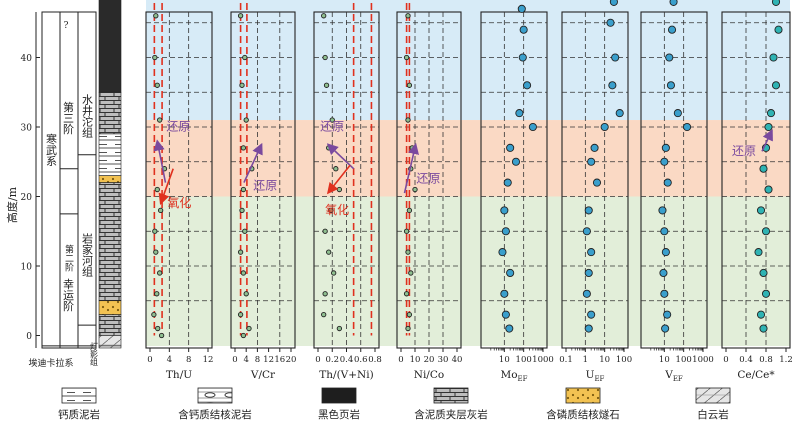 The width and height of the screenshot is (802, 428). Describe the element at coordinates (268, 360) in the screenshot. I see `x-tick-label: 12` at that location.